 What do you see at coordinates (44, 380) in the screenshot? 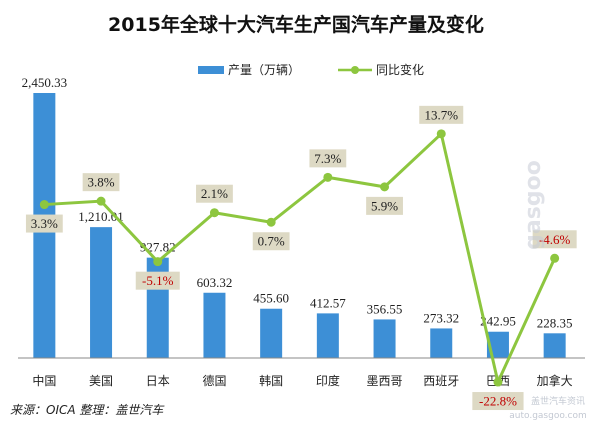
I see `category-label-0: 中国` at bounding box center [44, 380].